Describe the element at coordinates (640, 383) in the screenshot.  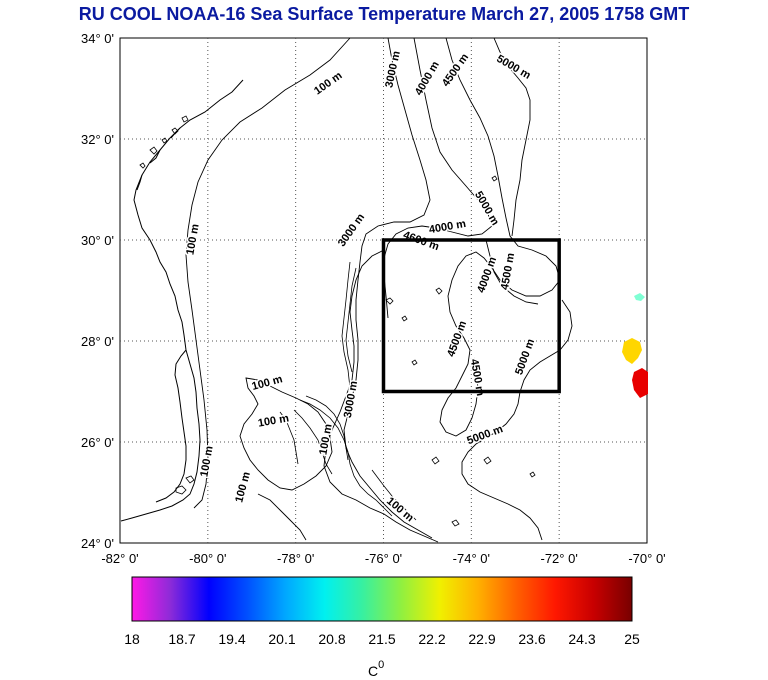
I see `sst-patch-red` at that location.